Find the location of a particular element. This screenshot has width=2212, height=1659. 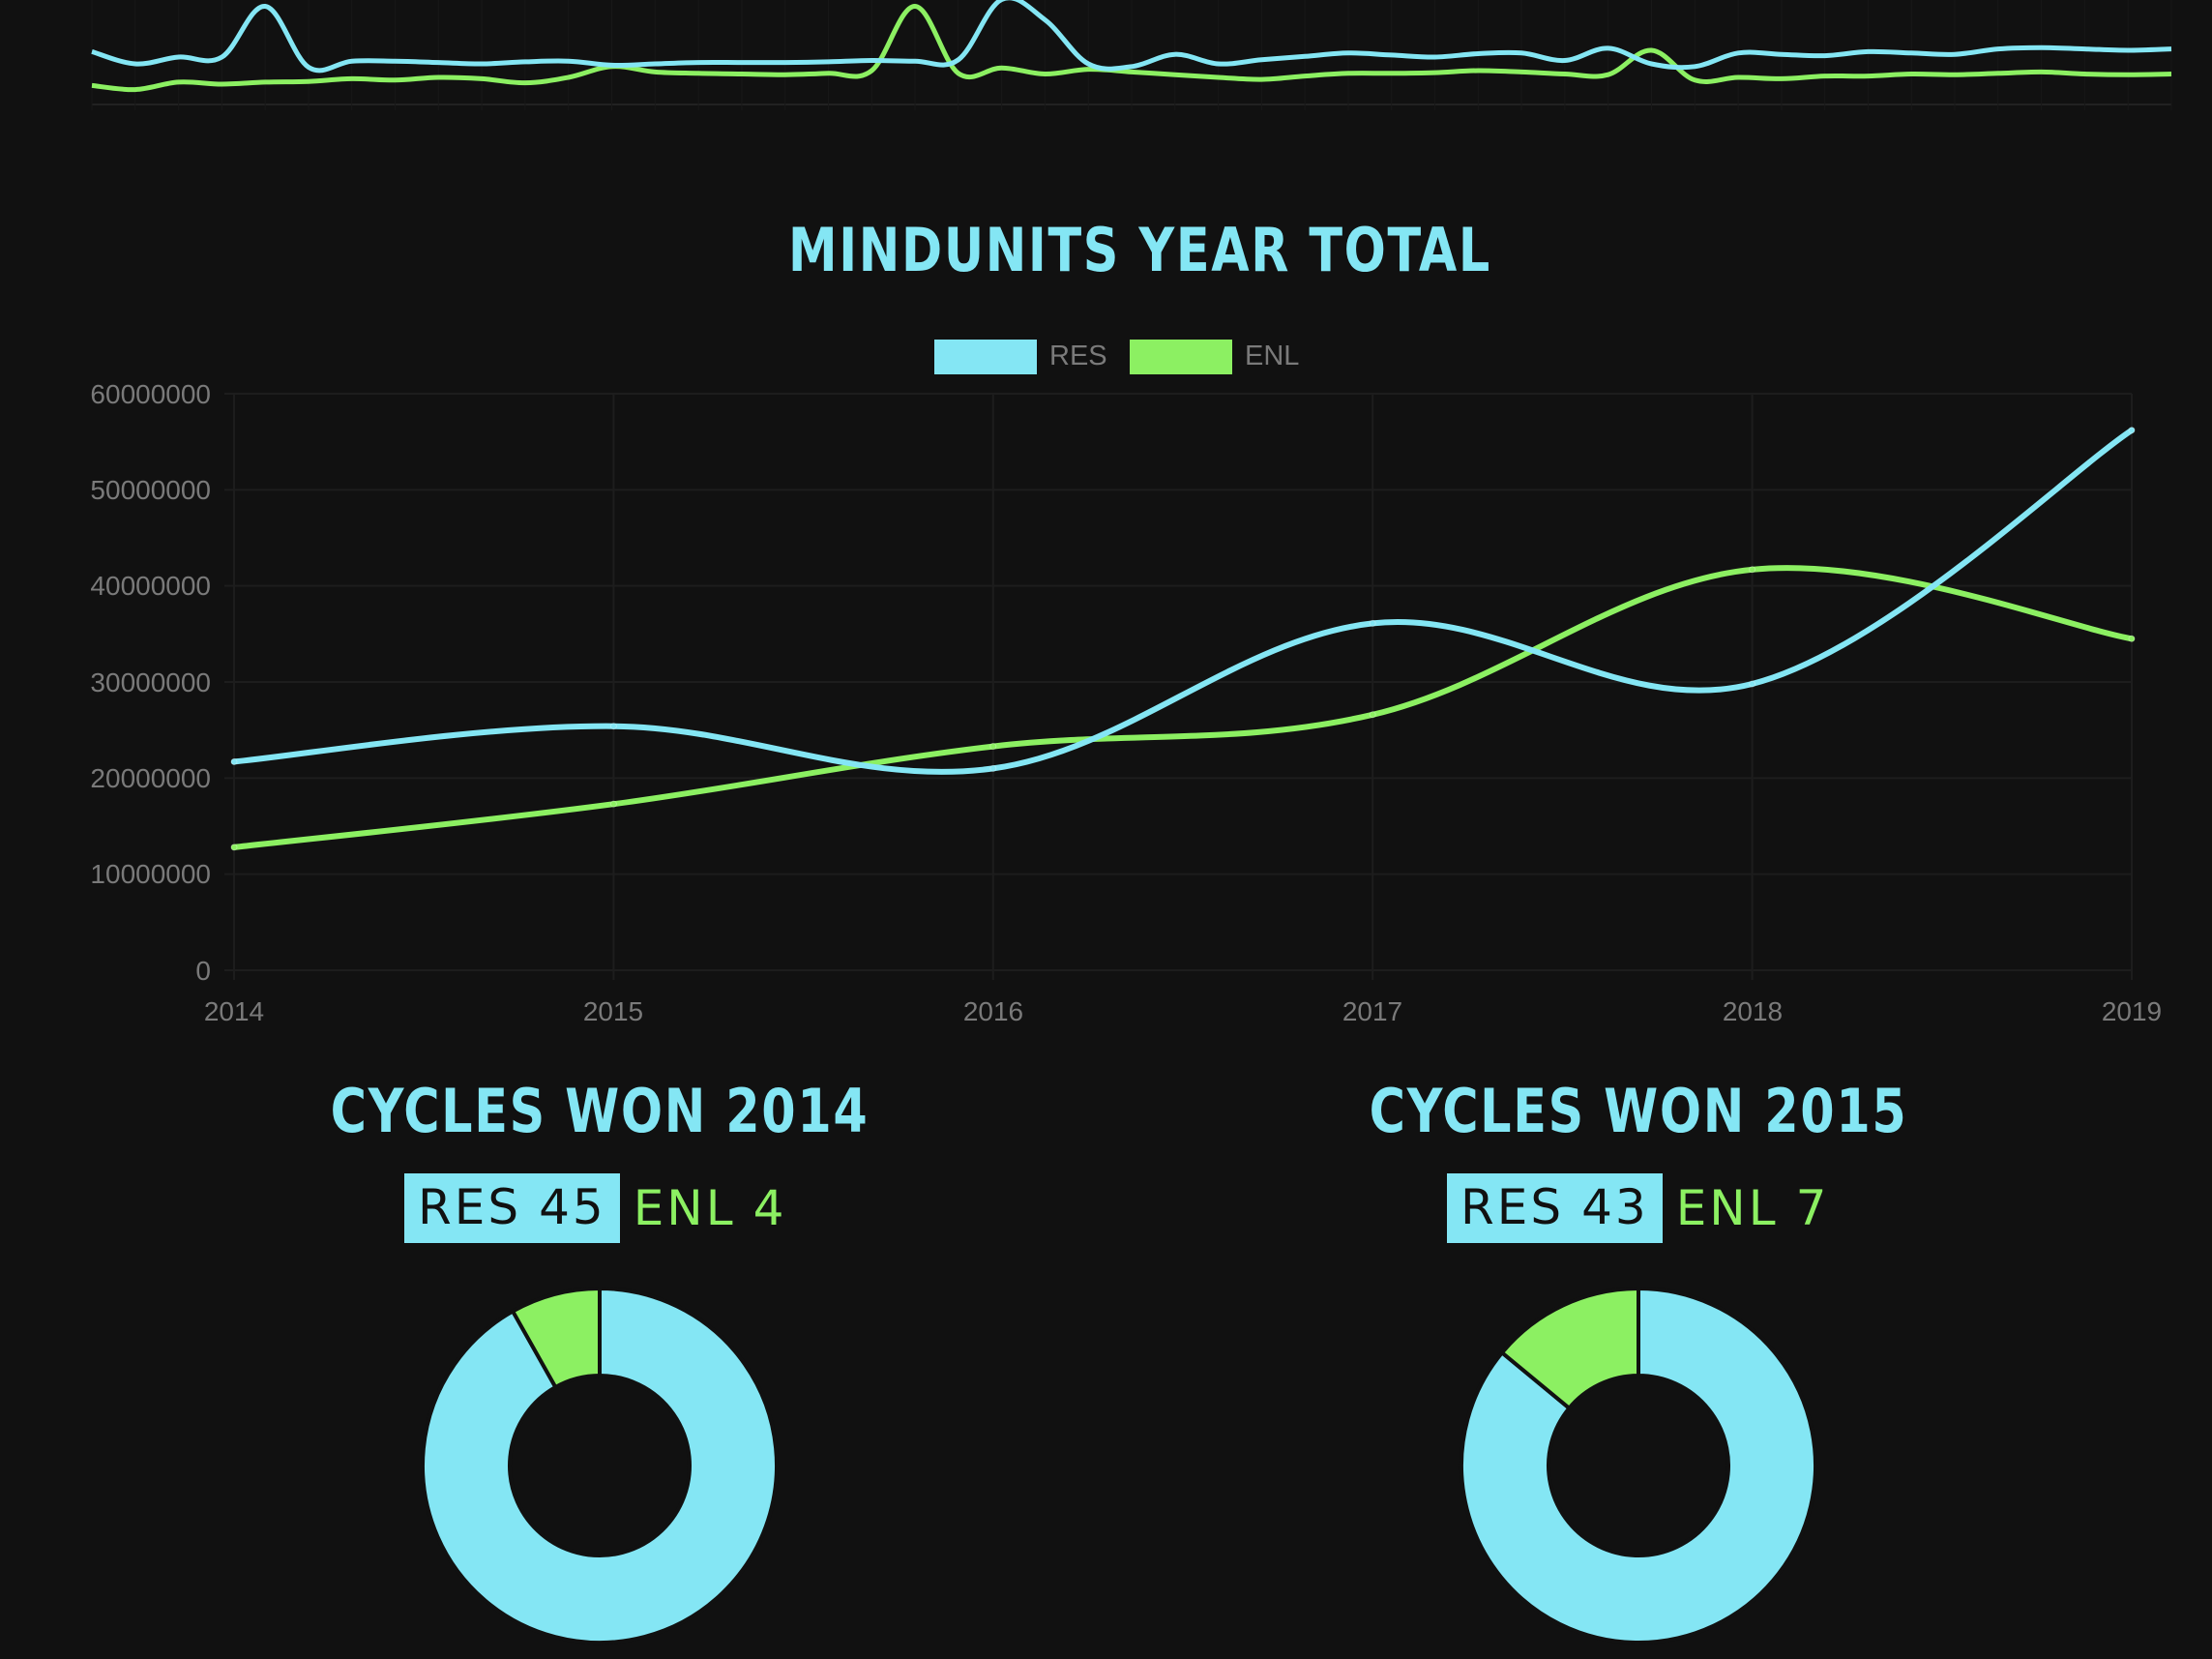

top-chart-res-line is located at coordinates (1131, 37).